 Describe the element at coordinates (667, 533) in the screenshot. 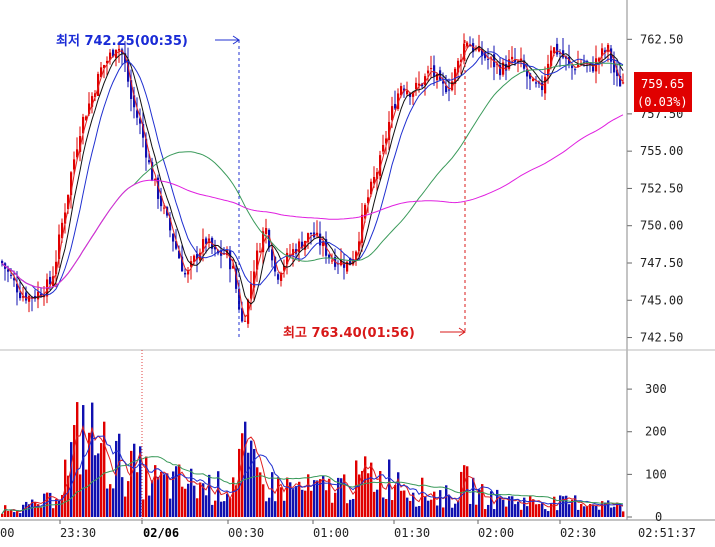

I see `current-time-label: 02:51:37` at that location.